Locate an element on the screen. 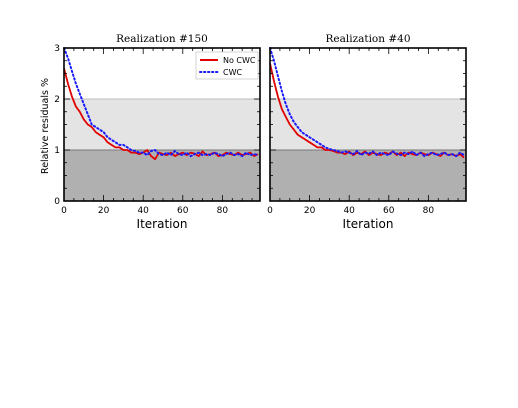 The height and width of the screenshot is (408, 518). legend-box is located at coordinates (227, 65).